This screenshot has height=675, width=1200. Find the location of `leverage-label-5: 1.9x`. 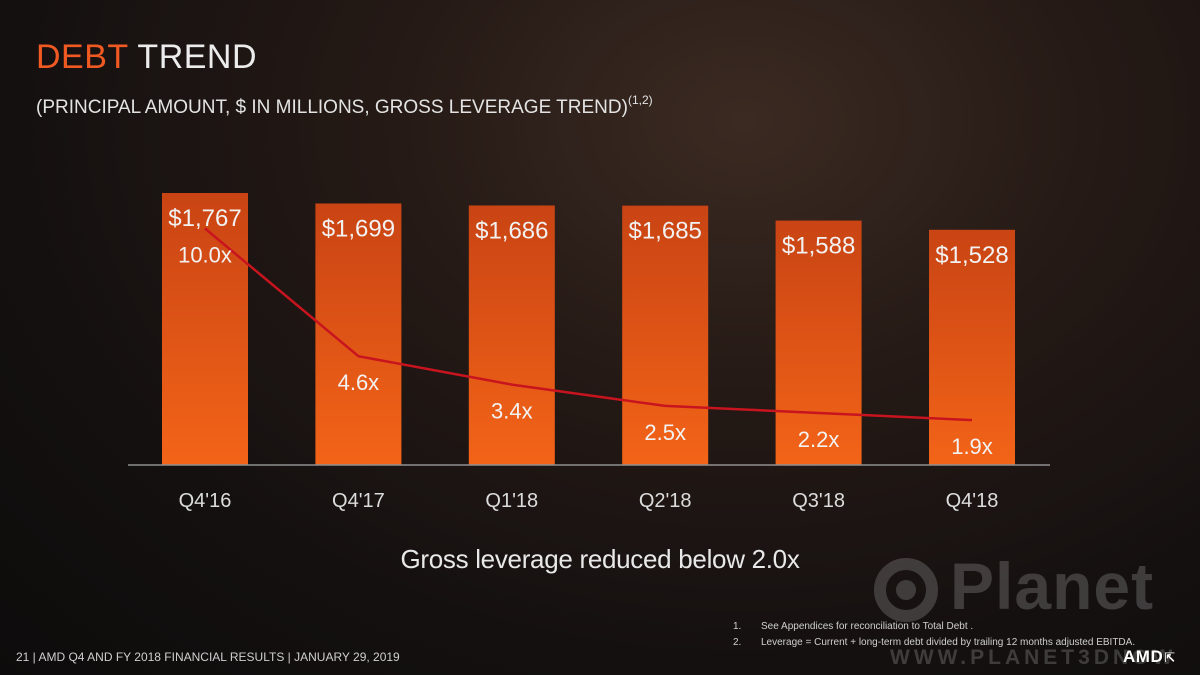

leverage-label-5: 1.9x is located at coordinates (972, 446).